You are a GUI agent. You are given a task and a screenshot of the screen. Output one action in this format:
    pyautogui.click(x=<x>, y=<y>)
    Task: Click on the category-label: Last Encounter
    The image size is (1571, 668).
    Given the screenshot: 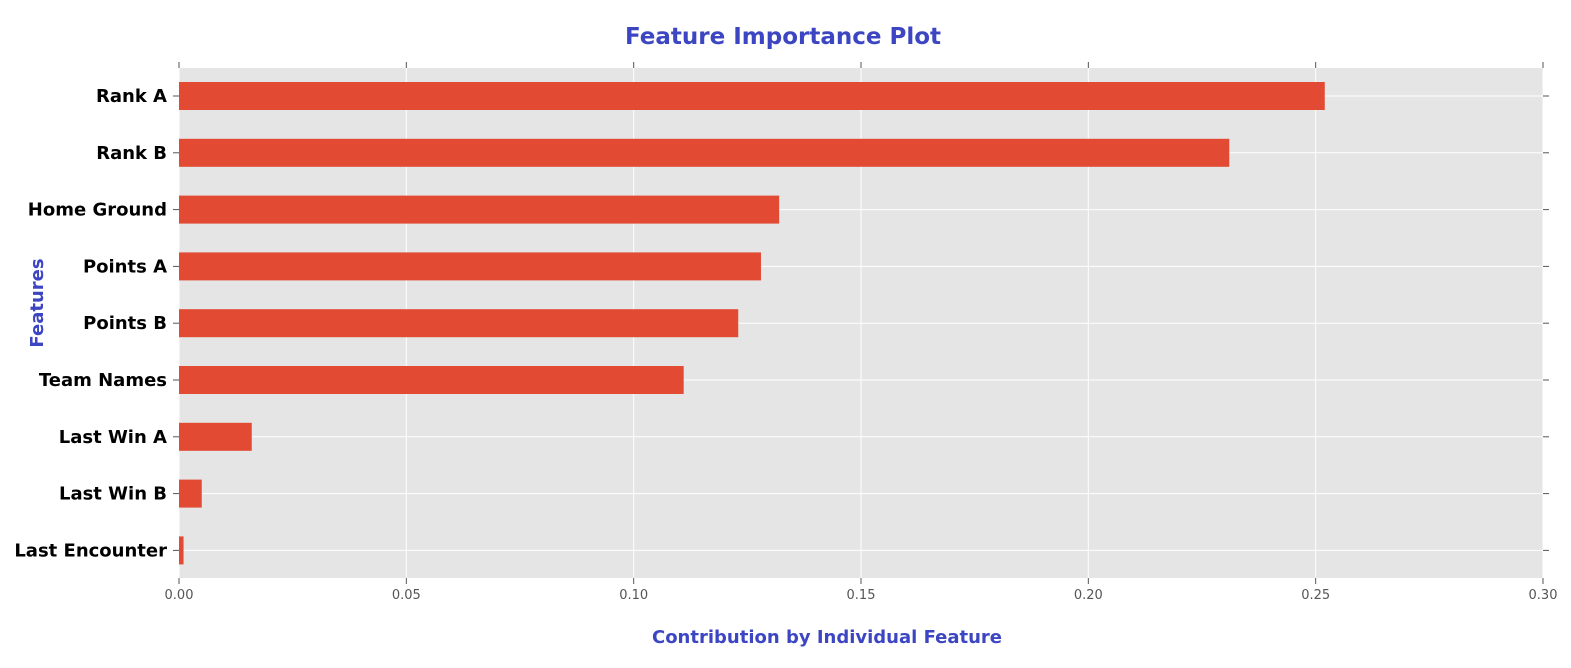 What is the action you would take?
    pyautogui.click(x=90, y=550)
    